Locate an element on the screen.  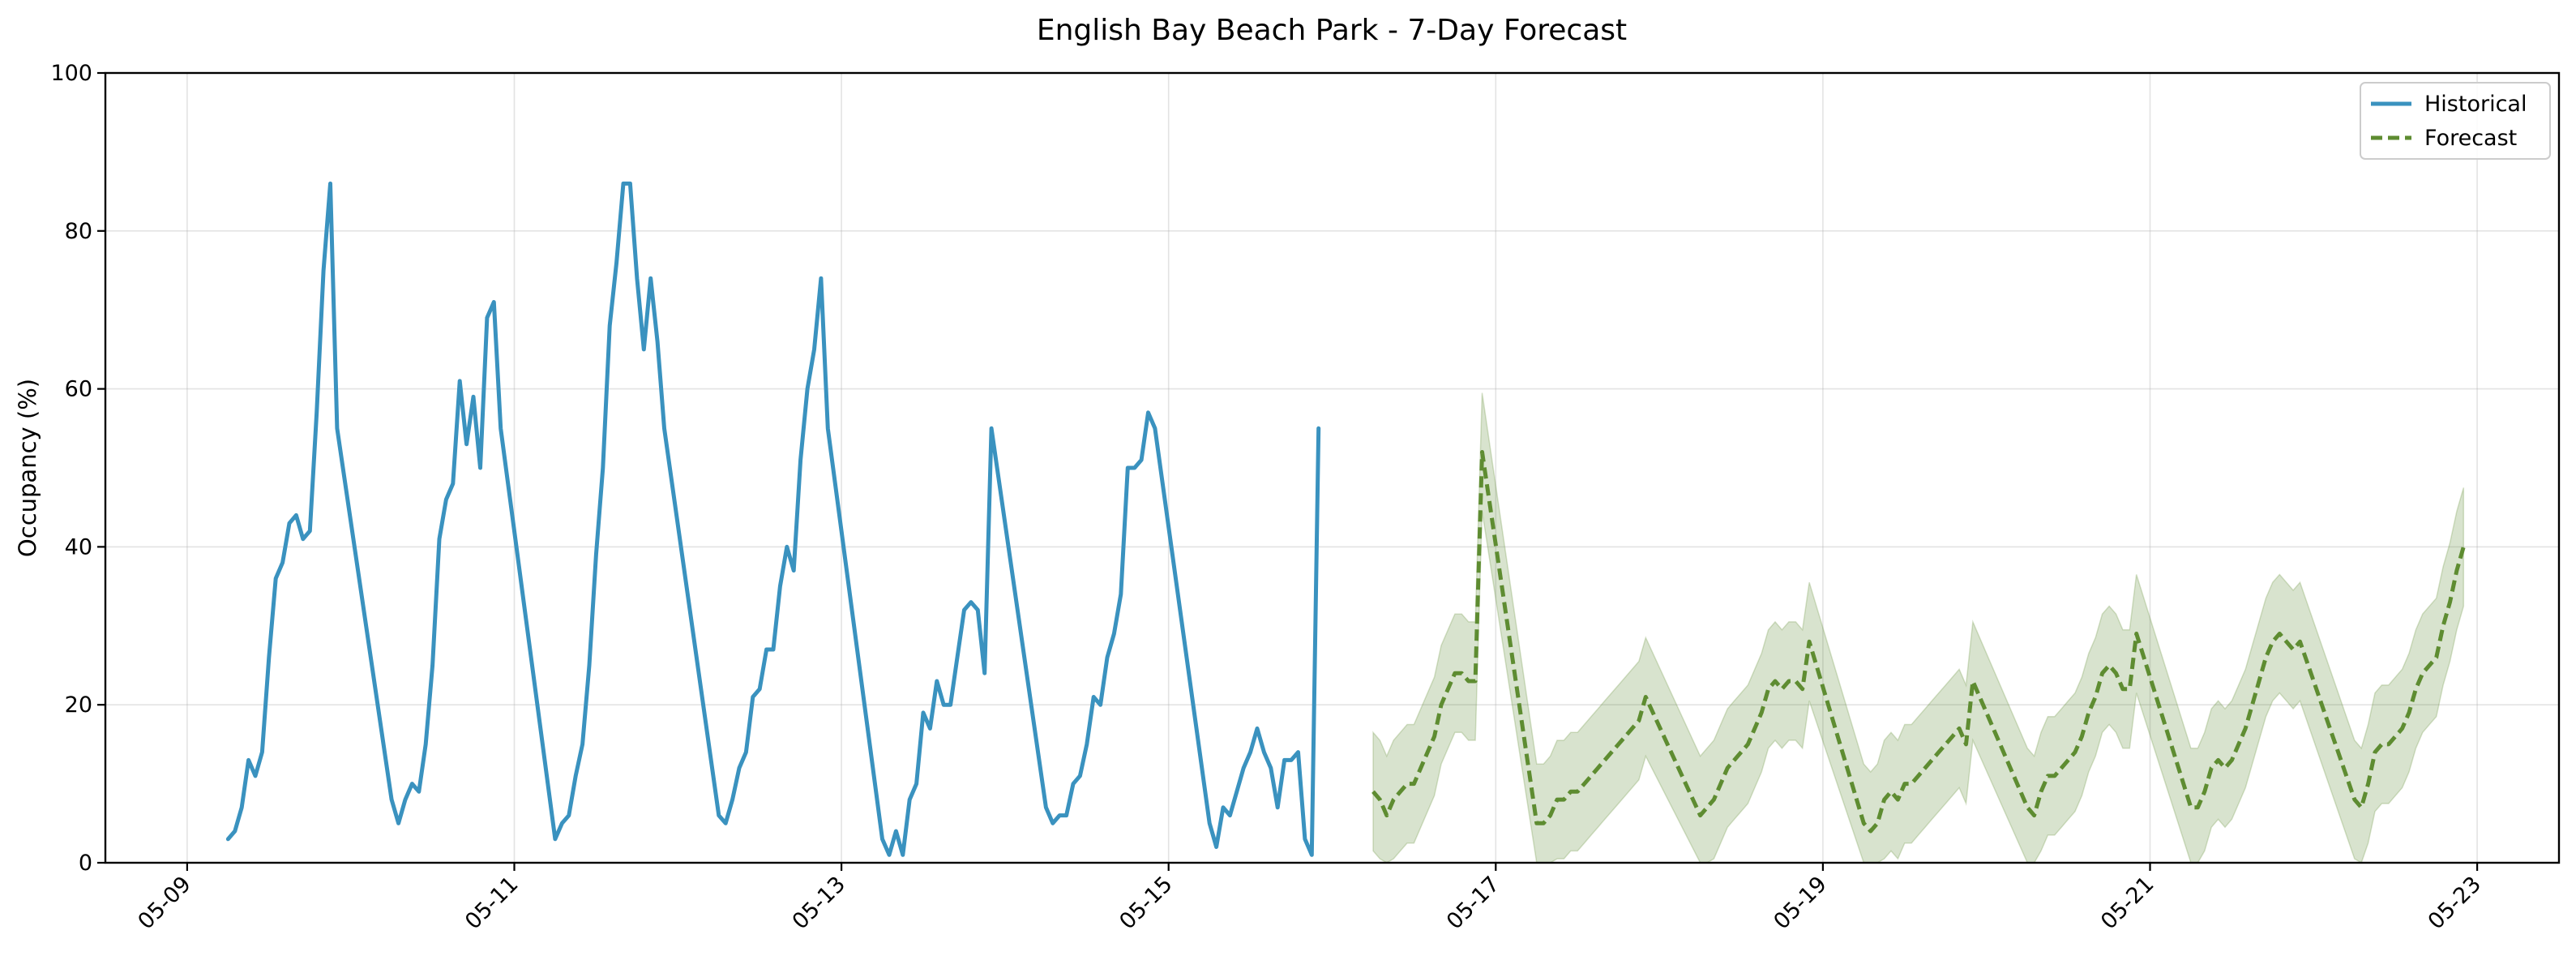
y-axis-label: Occupancy (%) is located at coordinates (27, 468).